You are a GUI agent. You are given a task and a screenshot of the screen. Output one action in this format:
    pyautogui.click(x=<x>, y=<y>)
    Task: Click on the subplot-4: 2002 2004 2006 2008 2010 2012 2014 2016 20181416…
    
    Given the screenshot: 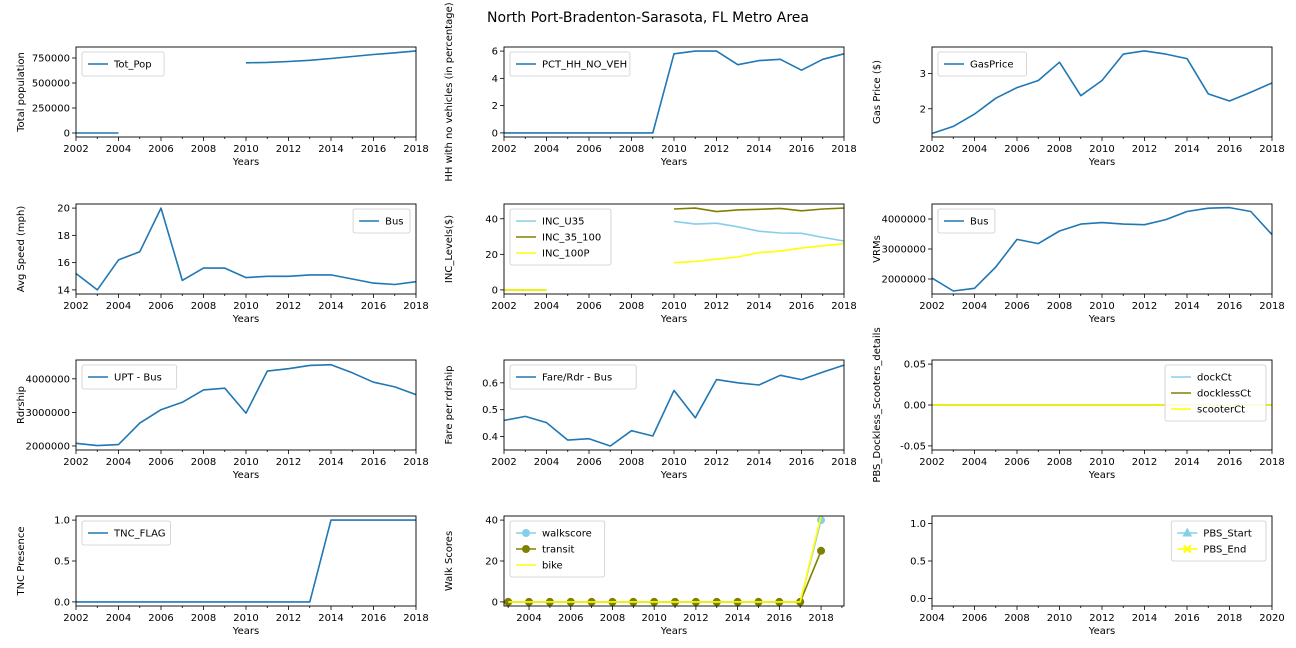 What is the action you would take?
    pyautogui.click(x=222, y=264)
    